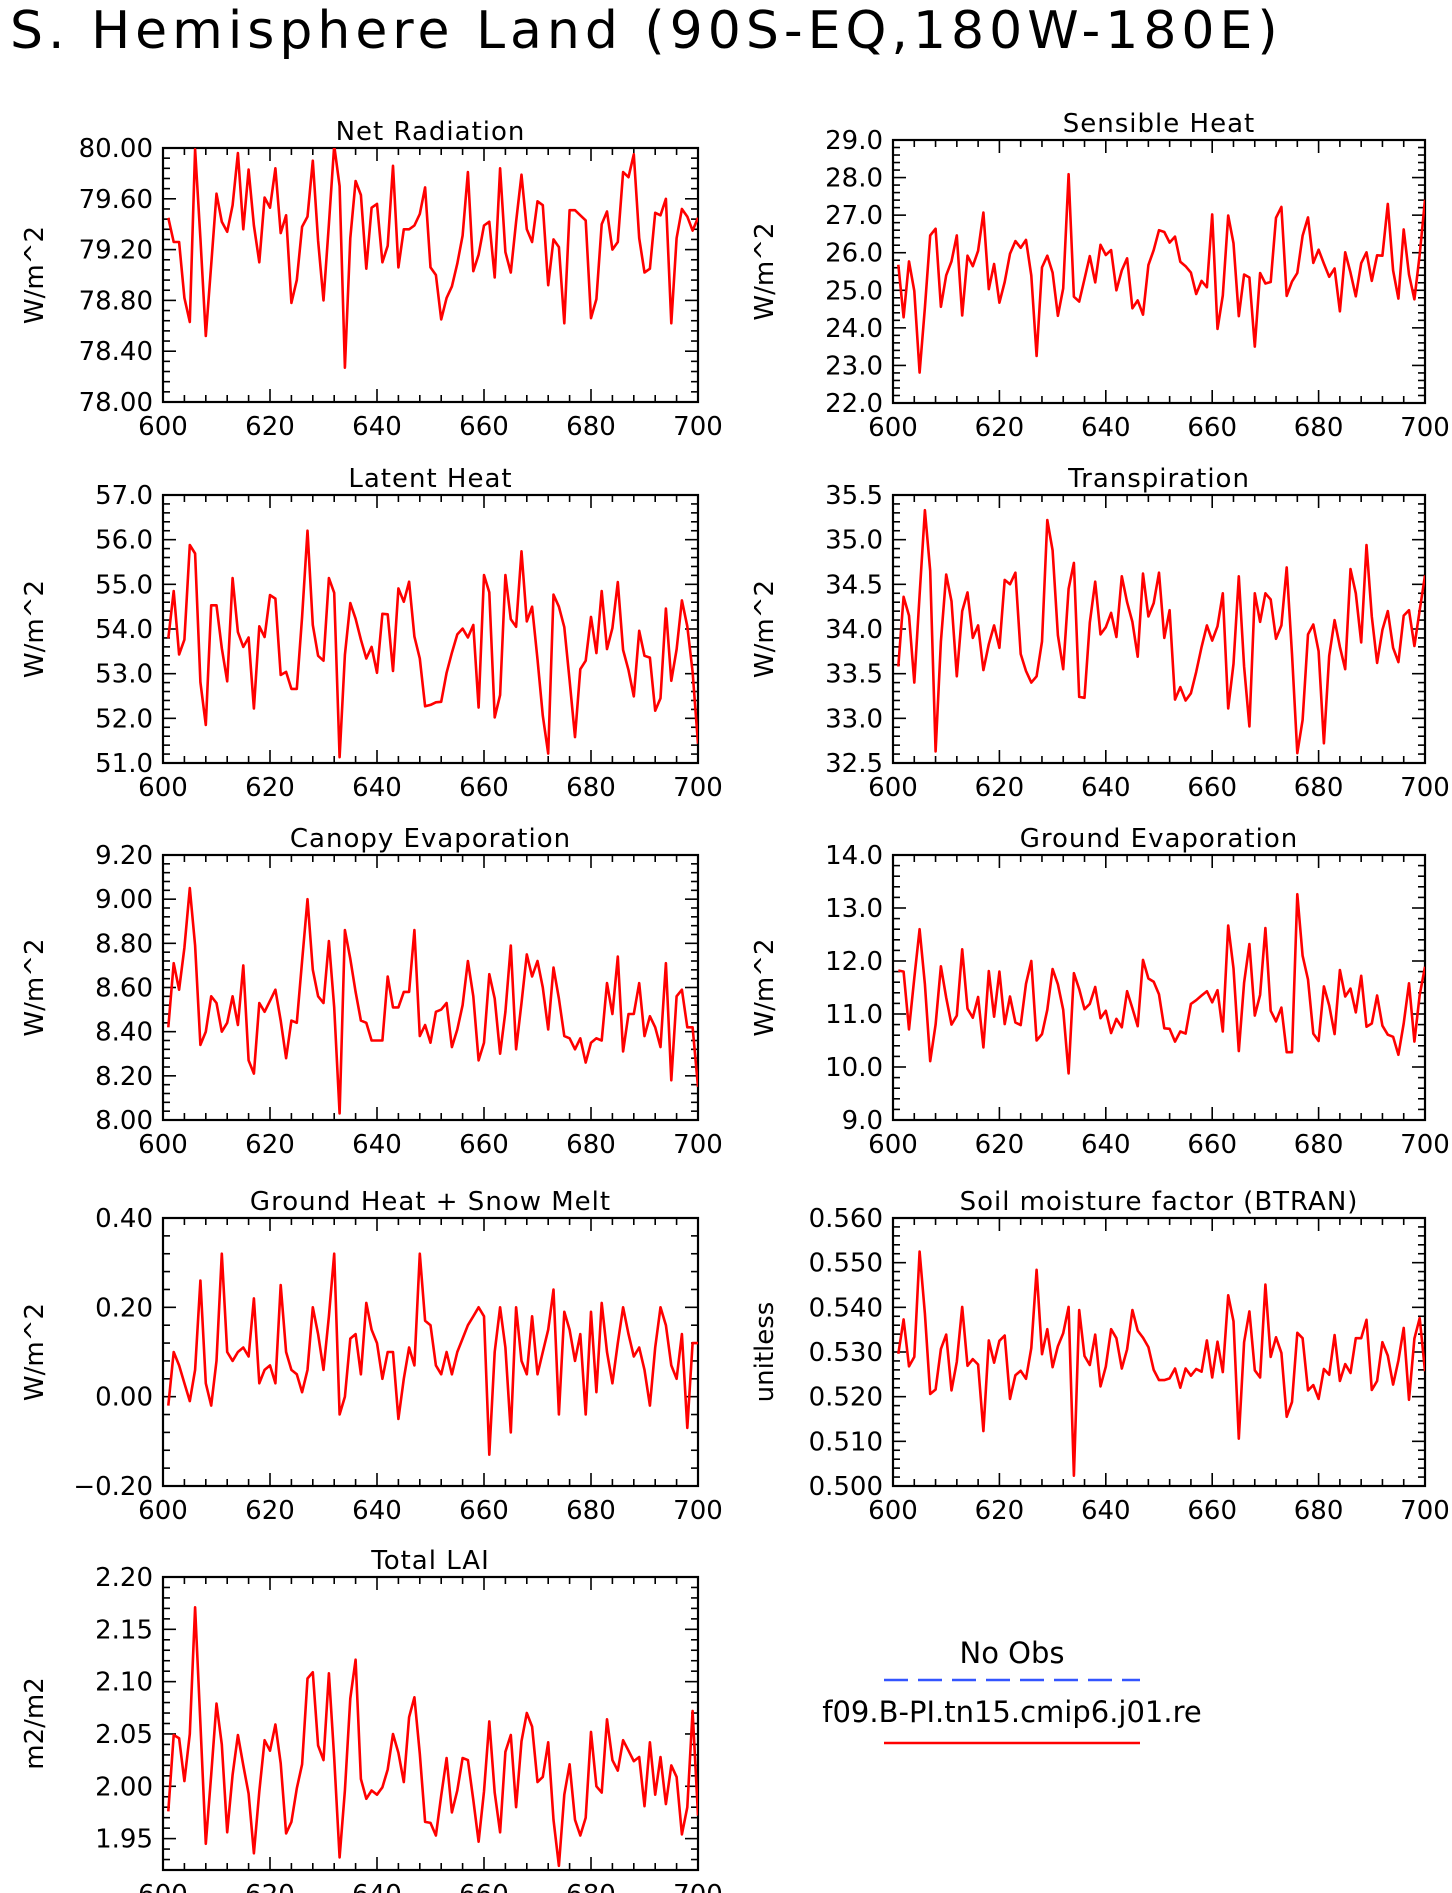 This screenshot has height=1893, width=1452. Describe the element at coordinates (124, 856) in the screenshot. I see `y-tick-label: 9.20` at that location.